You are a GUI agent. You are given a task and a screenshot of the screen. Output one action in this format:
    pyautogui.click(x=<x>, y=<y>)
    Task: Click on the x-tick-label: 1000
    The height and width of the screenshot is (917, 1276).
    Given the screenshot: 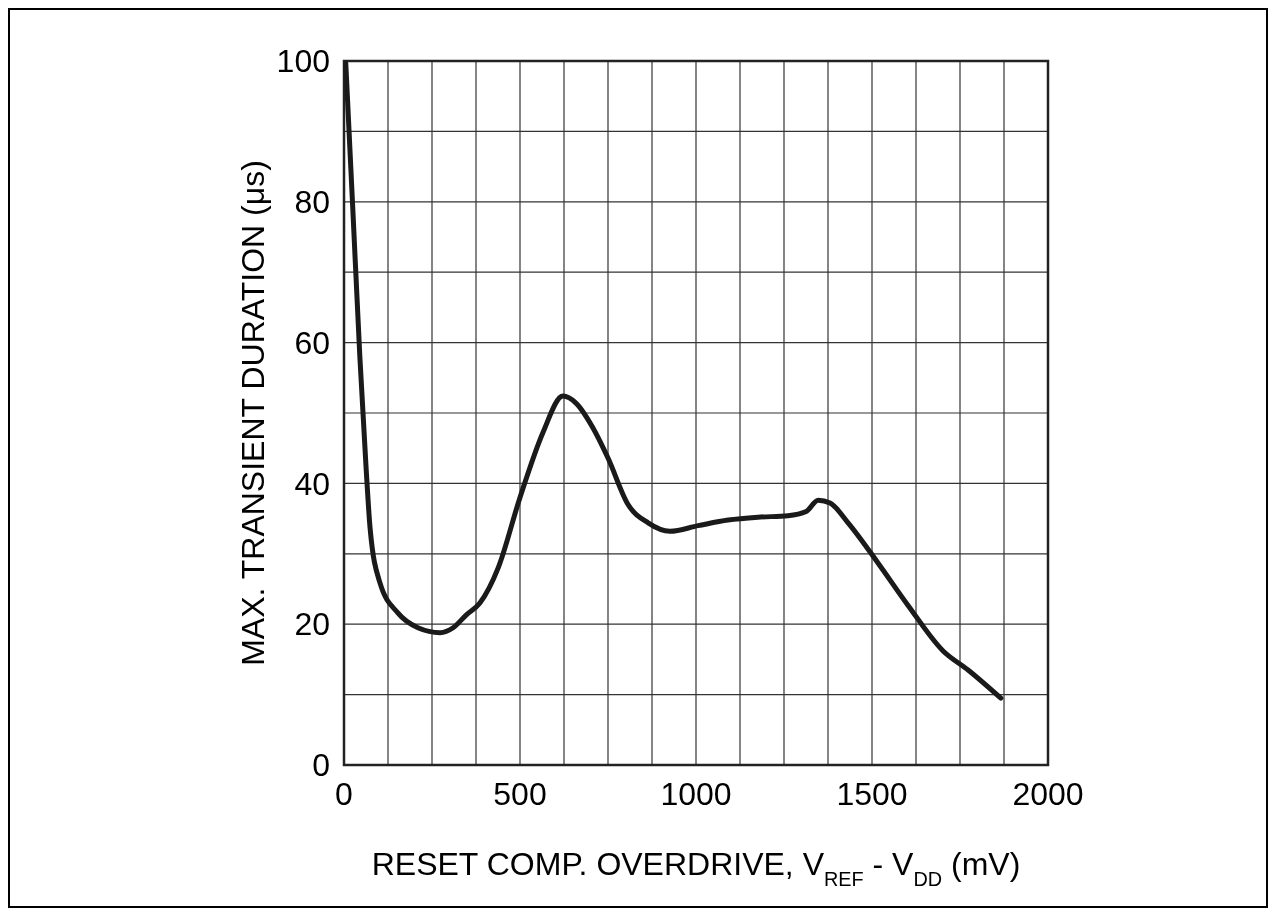 What is the action you would take?
    pyautogui.click(x=696, y=794)
    